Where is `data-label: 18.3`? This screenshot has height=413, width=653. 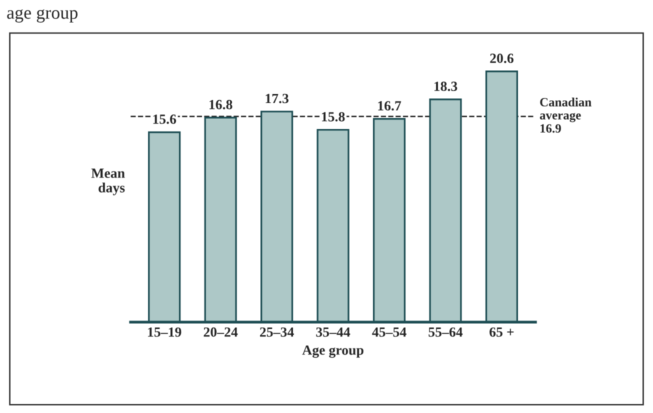 data-label: 18.3 is located at coordinates (446, 87).